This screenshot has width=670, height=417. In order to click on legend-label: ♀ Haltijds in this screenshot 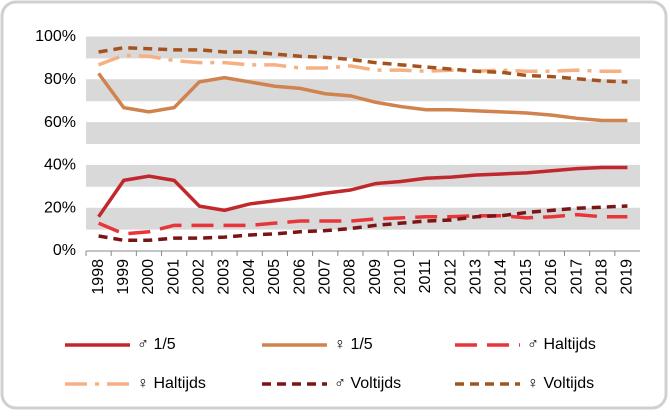, I will do `click(171, 383)`.